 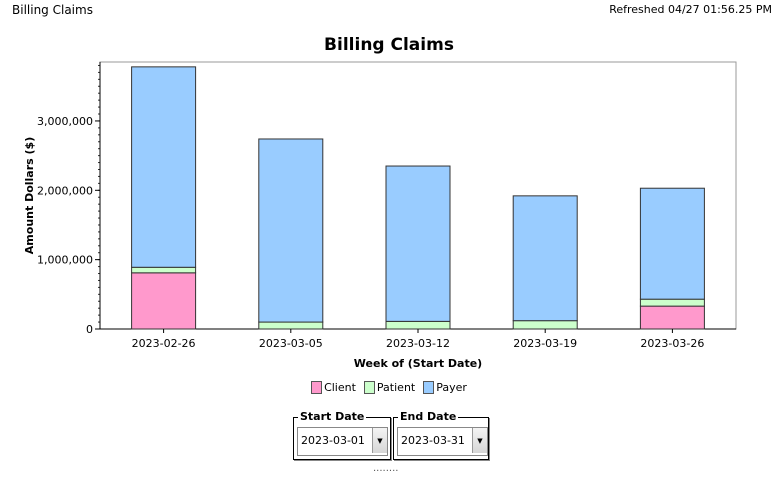 I want to click on x-tick-label: 2023-03-26, so click(x=672, y=343).